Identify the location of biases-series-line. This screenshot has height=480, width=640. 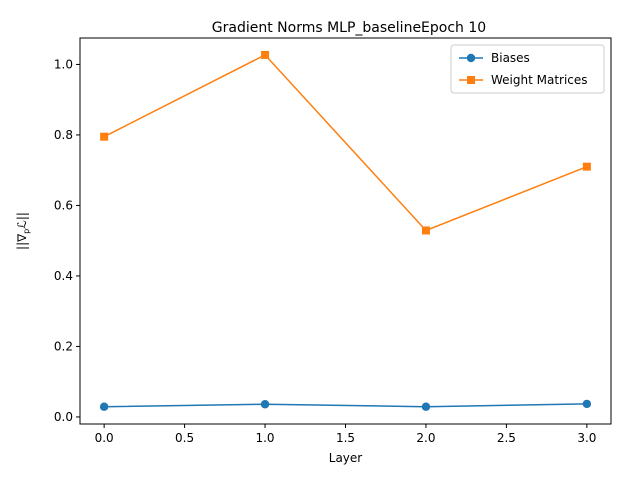
(345, 405).